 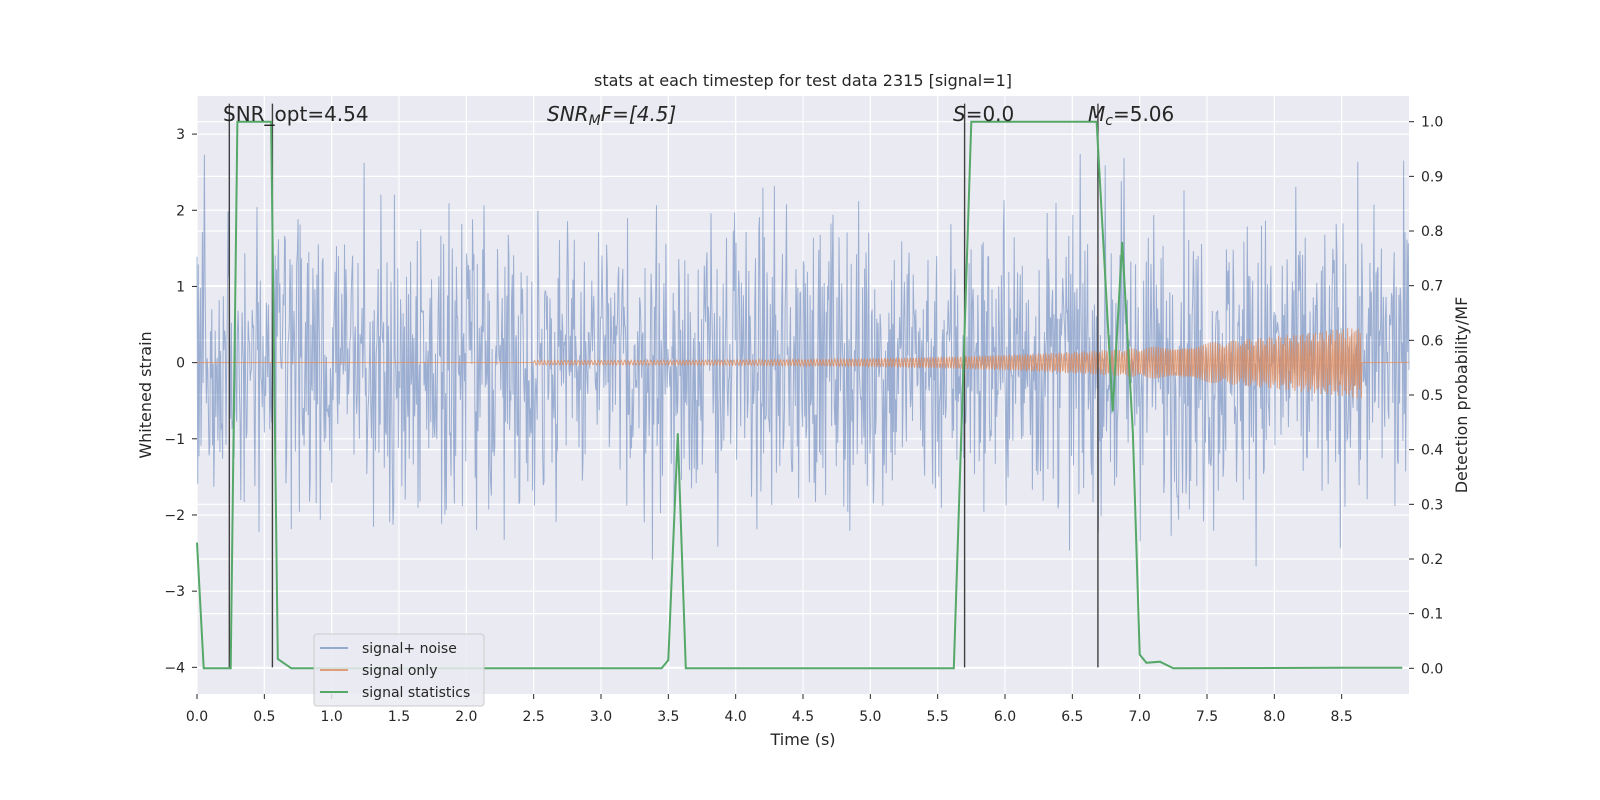 What do you see at coordinates (180, 135) in the screenshot?
I see `y-tick-label-left: 3` at bounding box center [180, 135].